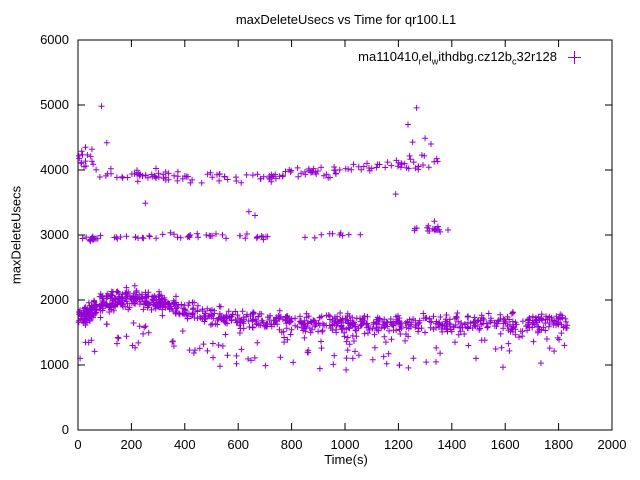 The width and height of the screenshot is (640, 480). What do you see at coordinates (54, 169) in the screenshot?
I see `svg-text: 4000` at bounding box center [54, 169].